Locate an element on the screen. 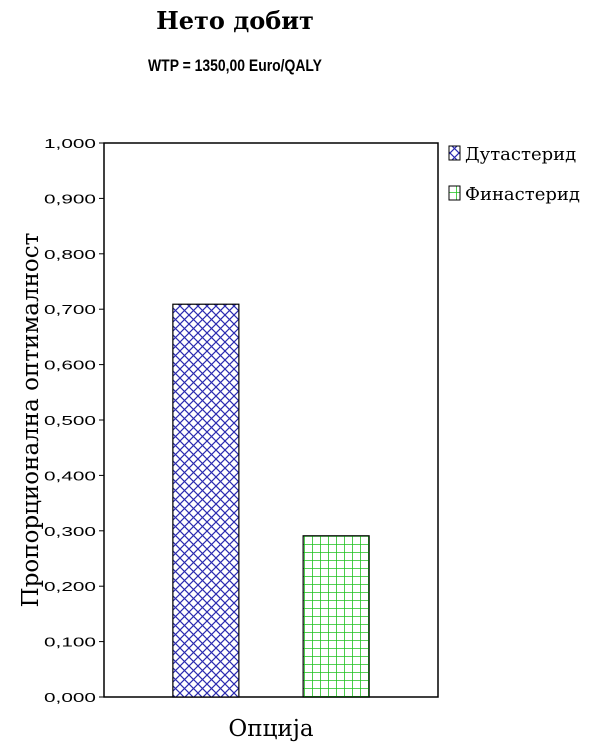  legend-label: Финастерид is located at coordinates (522, 194).